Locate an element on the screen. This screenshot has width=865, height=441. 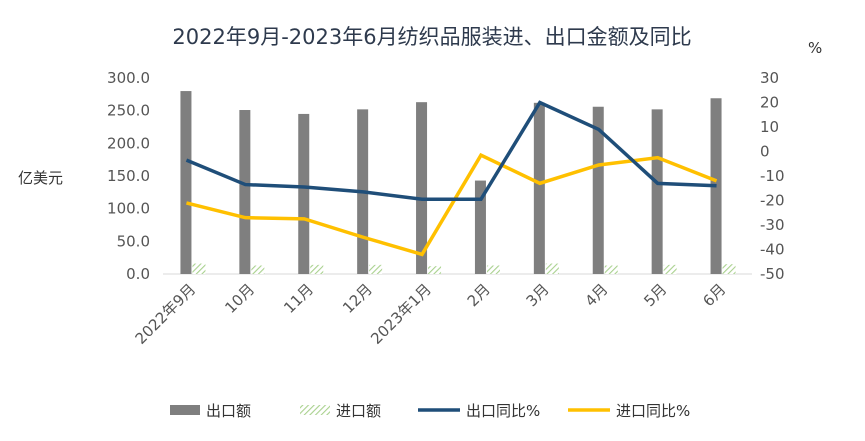
x-tick-label: 3月 is located at coordinates (538, 295).